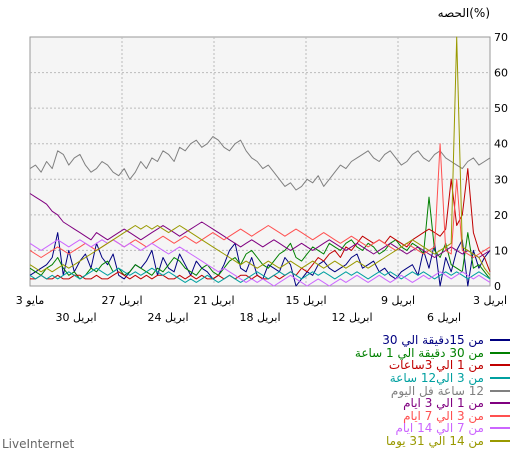 This screenshot has width=520, height=457. What do you see at coordinates (75, 317) in the screenshot?
I see `x-tick-label-bottom: 30 ابريل` at bounding box center [75, 317].